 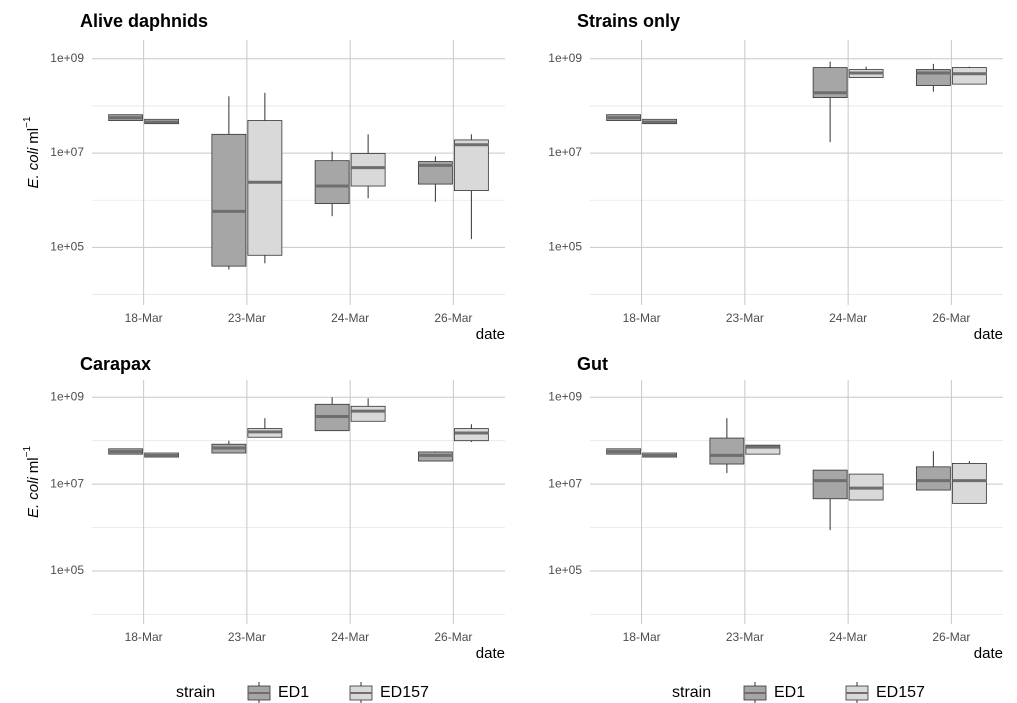 I want to click on panel-title: Strains only, so click(x=628, y=21).